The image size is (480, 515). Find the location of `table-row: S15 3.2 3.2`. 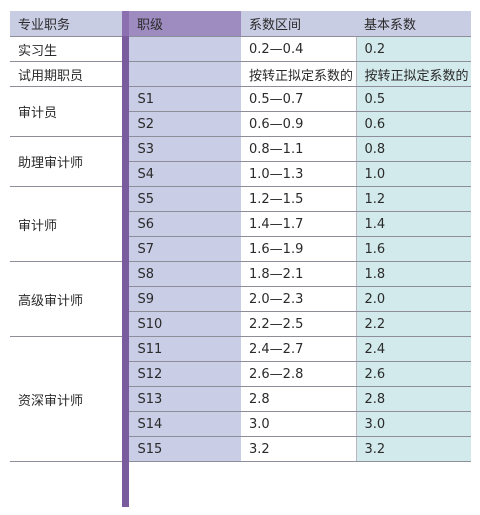

table-row: S15 3.2 3.2 is located at coordinates (240, 449).